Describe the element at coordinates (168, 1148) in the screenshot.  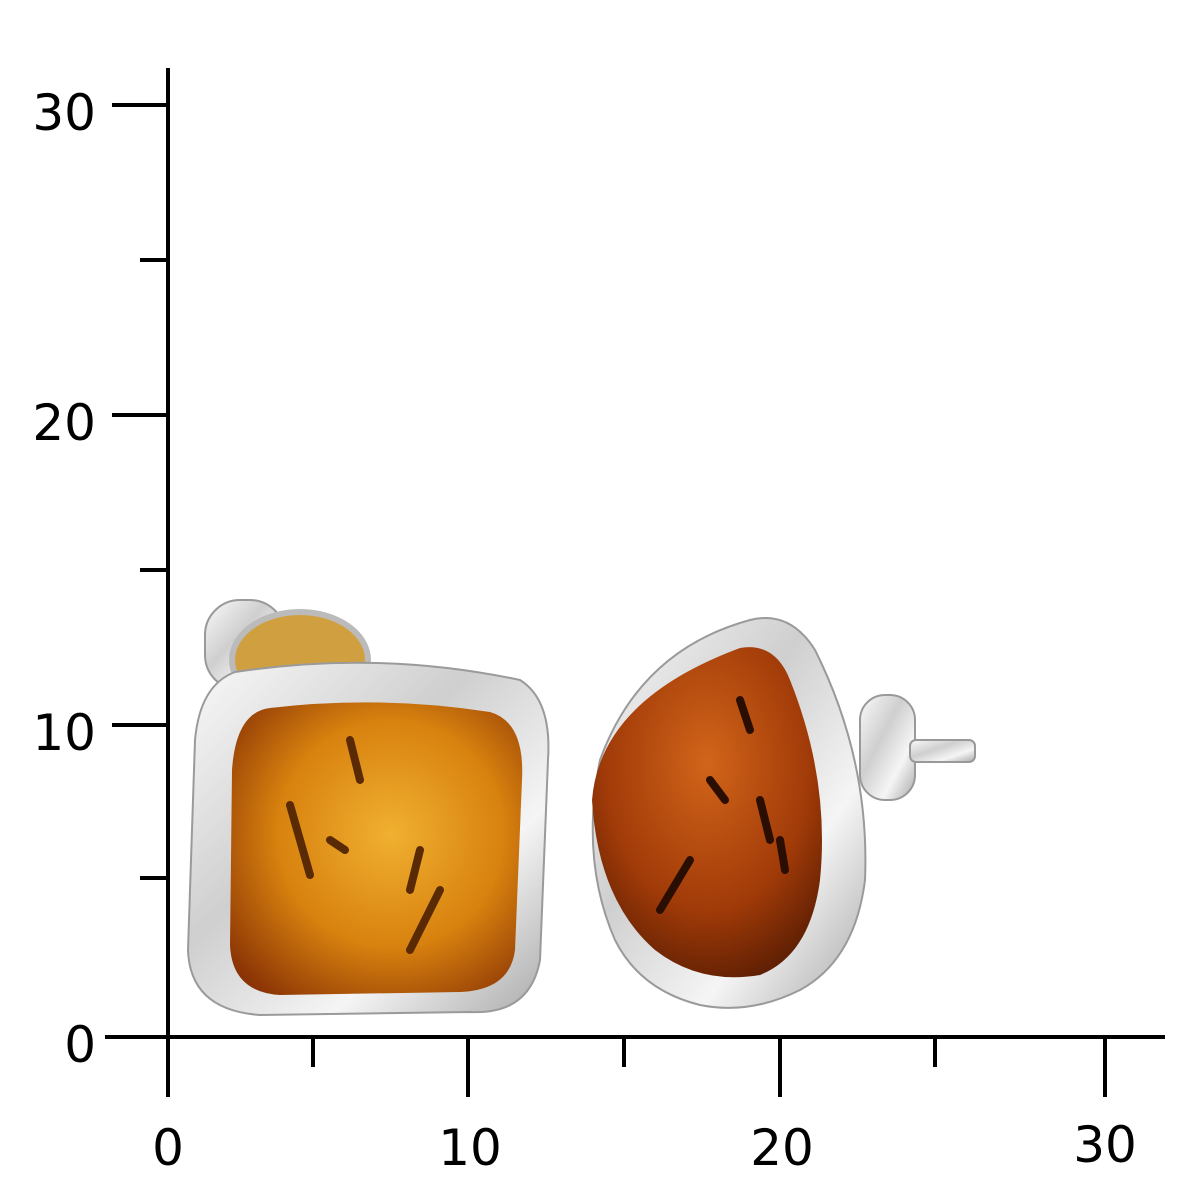
I see `x-tick-label: 0` at that location.